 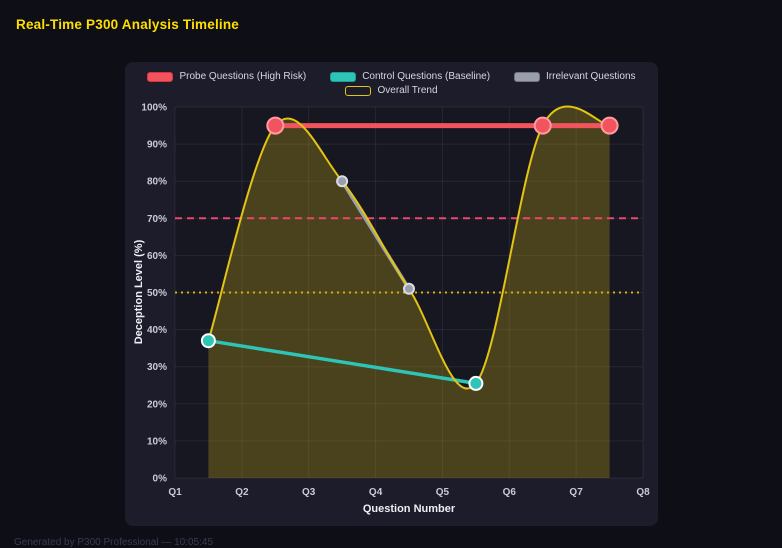 What do you see at coordinates (576, 492) in the screenshot?
I see `x-tick-label: Q7` at bounding box center [576, 492].